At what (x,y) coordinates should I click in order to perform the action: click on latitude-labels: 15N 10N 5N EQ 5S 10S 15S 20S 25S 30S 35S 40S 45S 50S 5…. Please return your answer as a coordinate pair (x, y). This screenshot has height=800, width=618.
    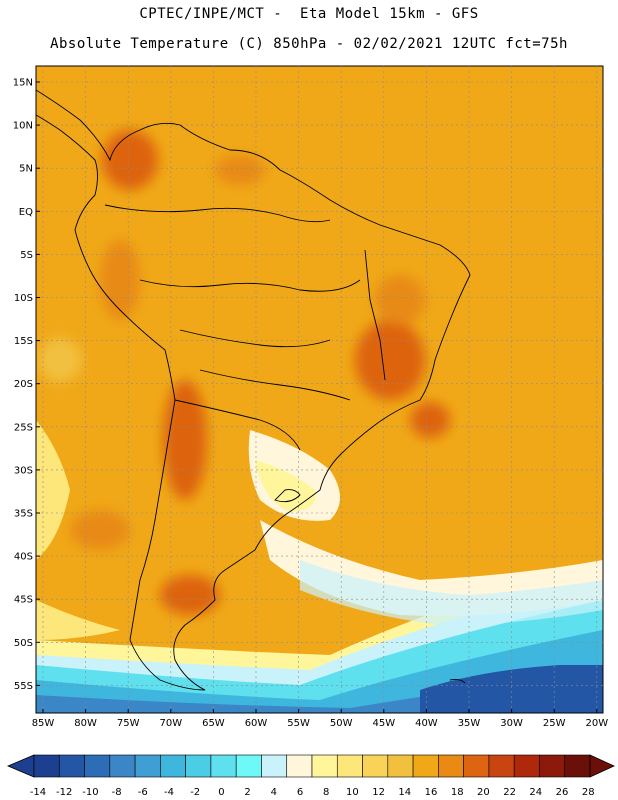
    Looking at the image, I should click on (26, 385).